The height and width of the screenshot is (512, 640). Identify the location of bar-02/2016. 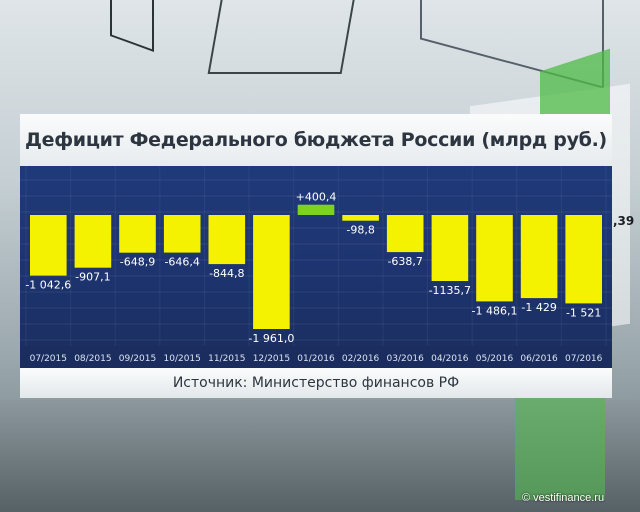
(360, 218).